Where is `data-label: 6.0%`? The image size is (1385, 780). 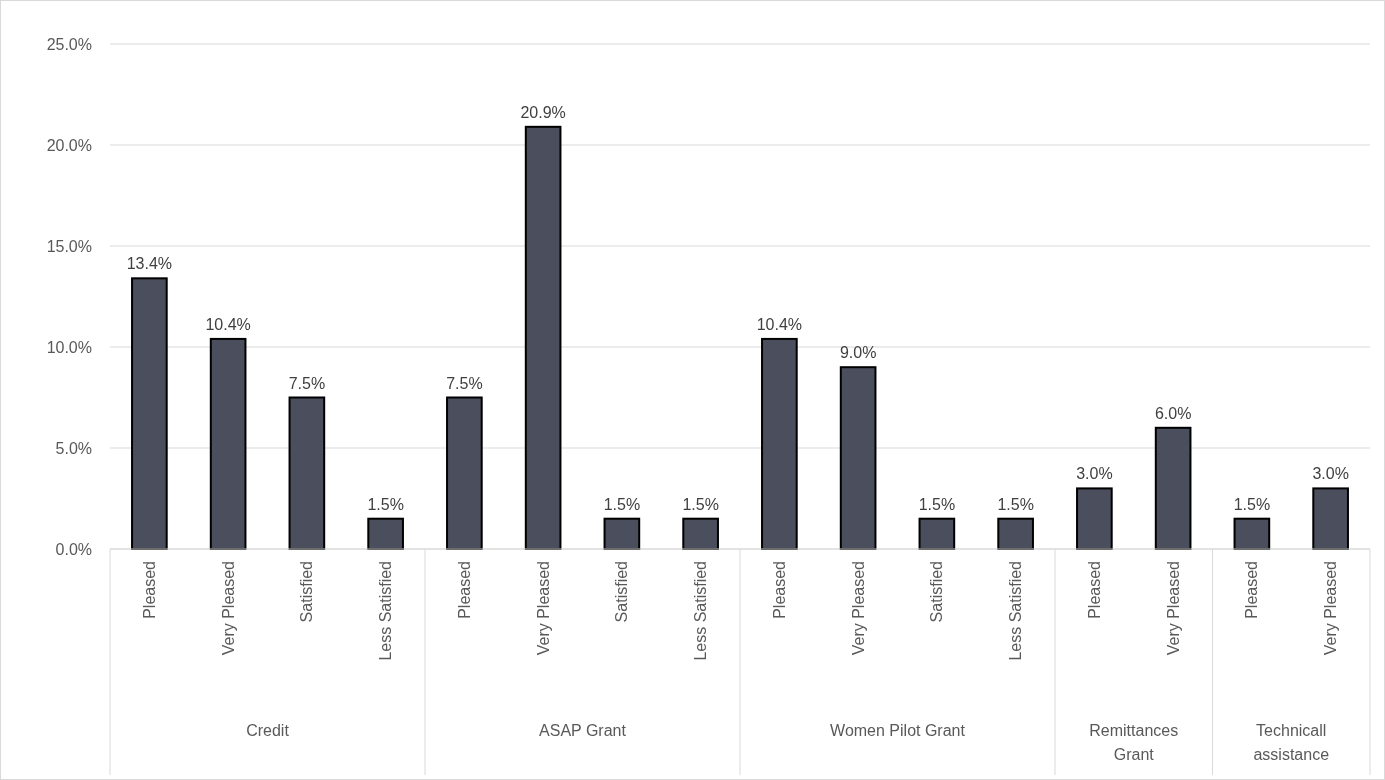 data-label: 6.0% is located at coordinates (1173, 413).